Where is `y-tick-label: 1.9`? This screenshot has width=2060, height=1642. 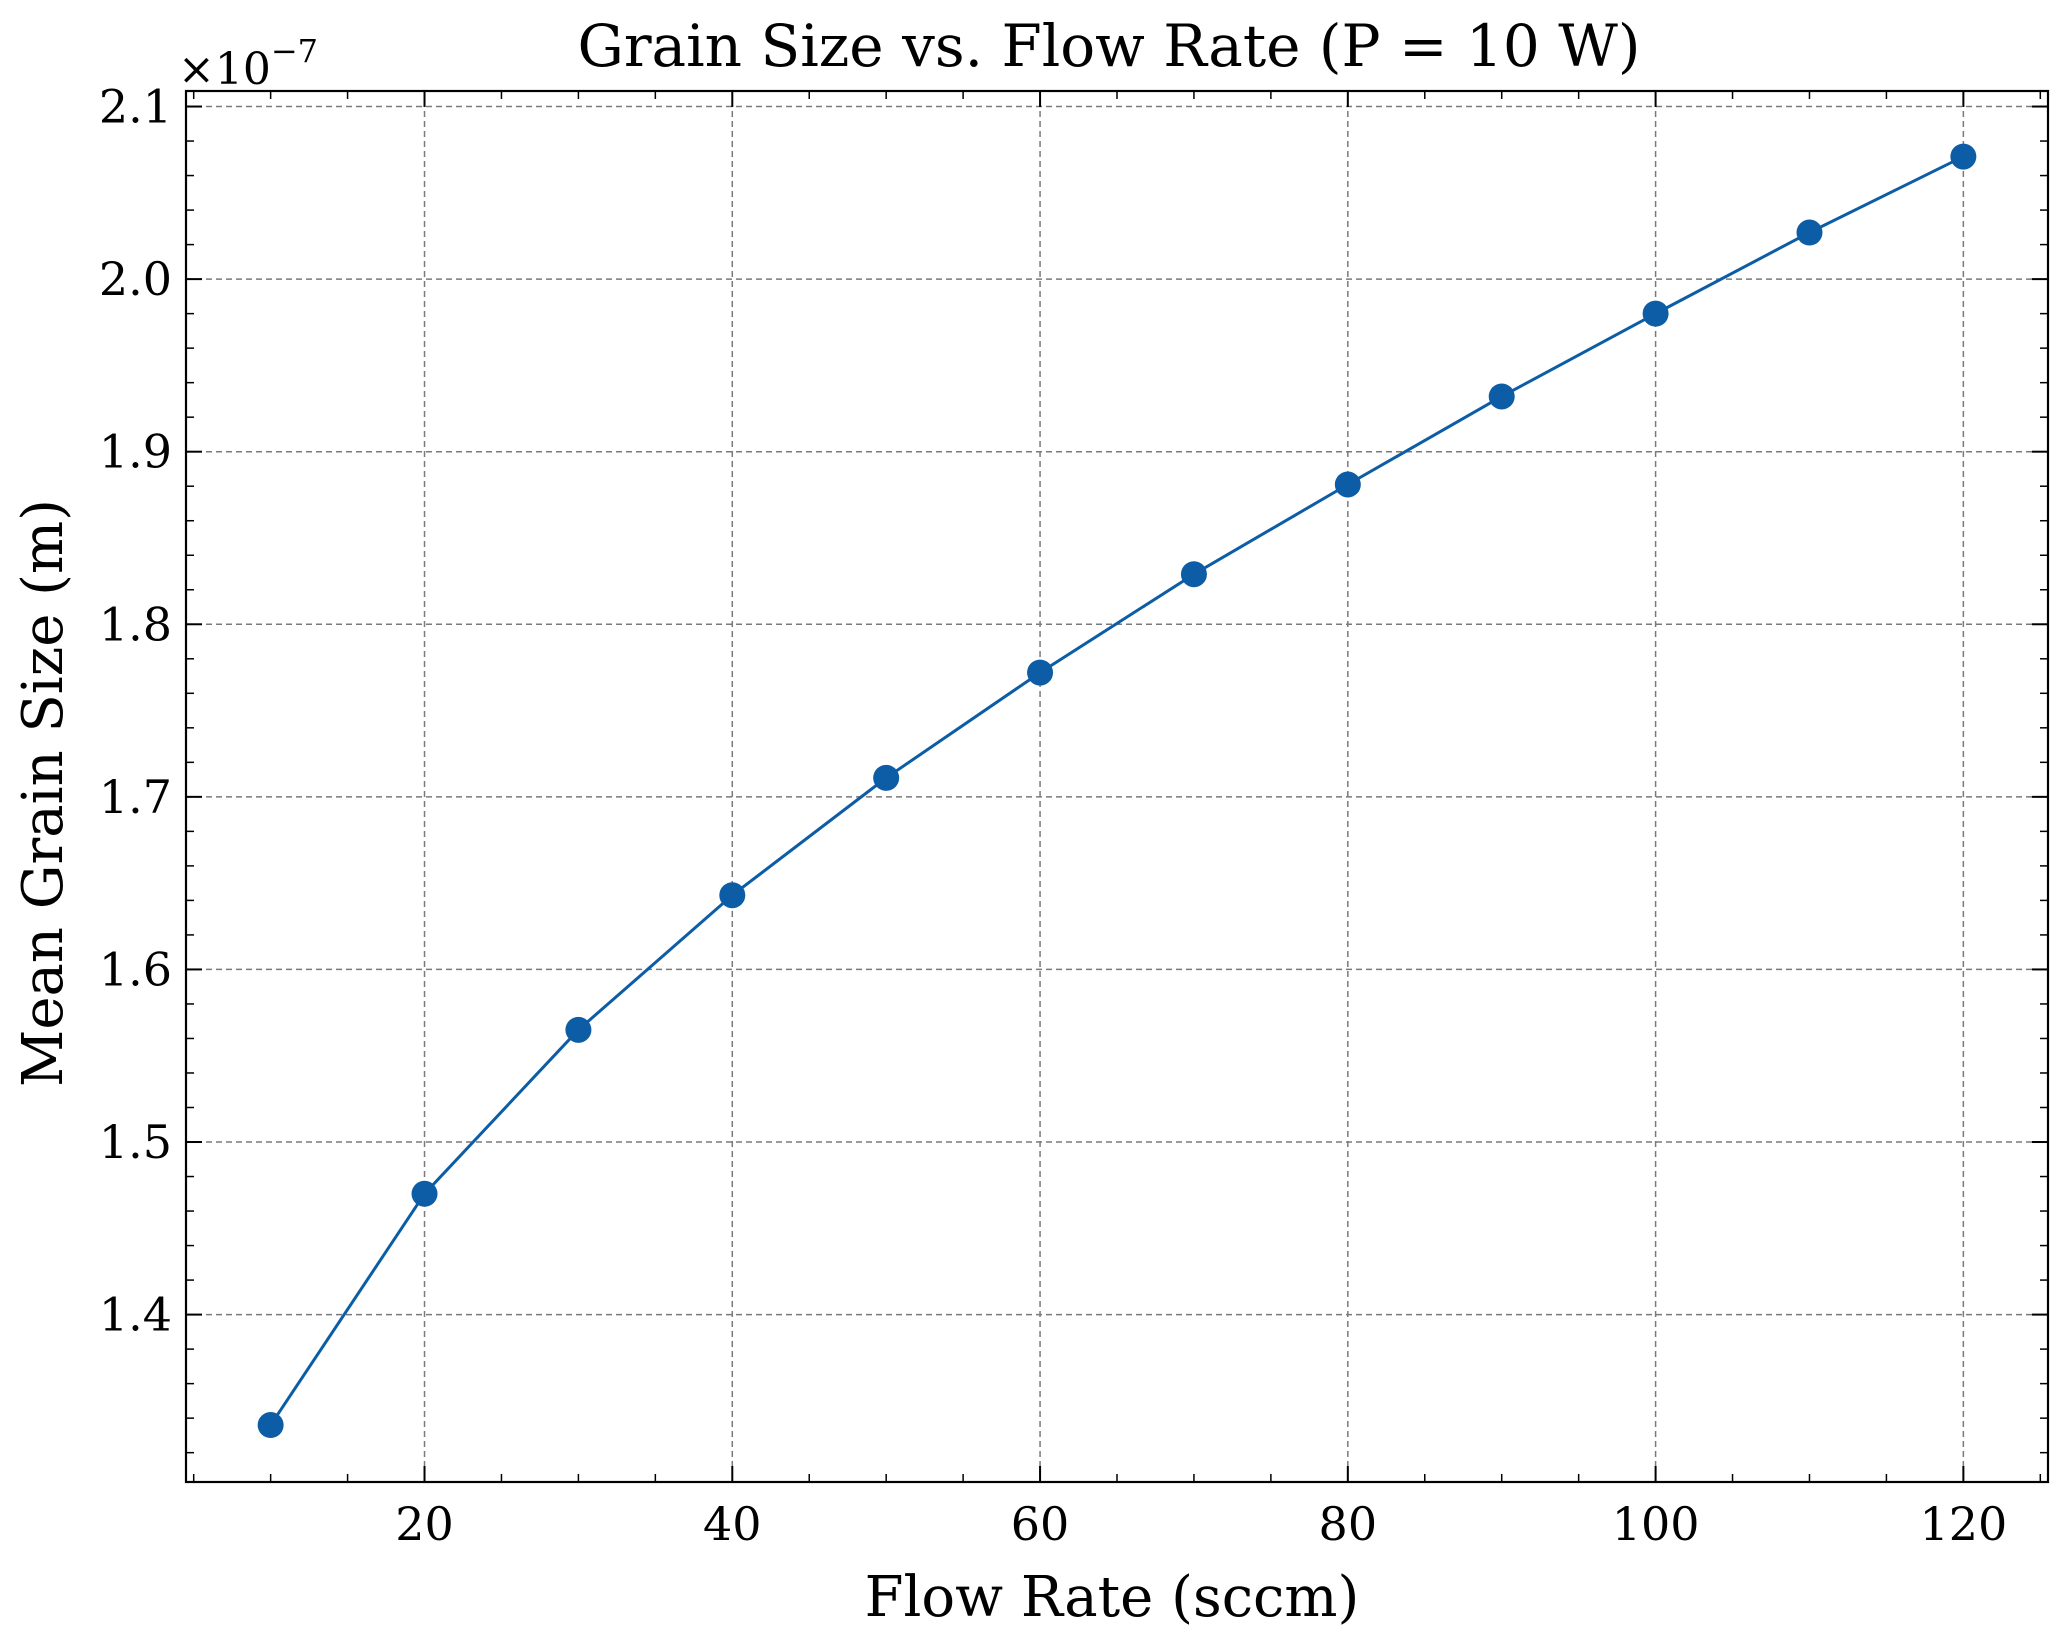 y-tick-label: 1.9 is located at coordinates (135, 452).